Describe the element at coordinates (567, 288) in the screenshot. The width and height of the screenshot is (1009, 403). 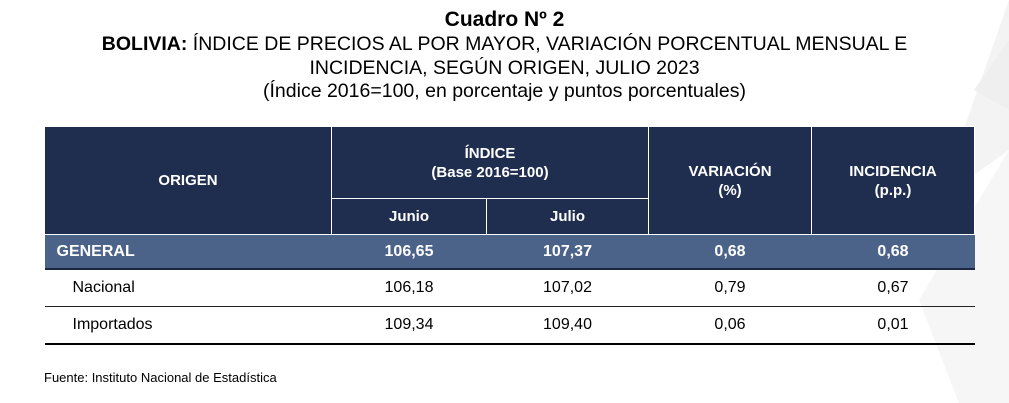
I see `cell-julio: 107,02` at that location.